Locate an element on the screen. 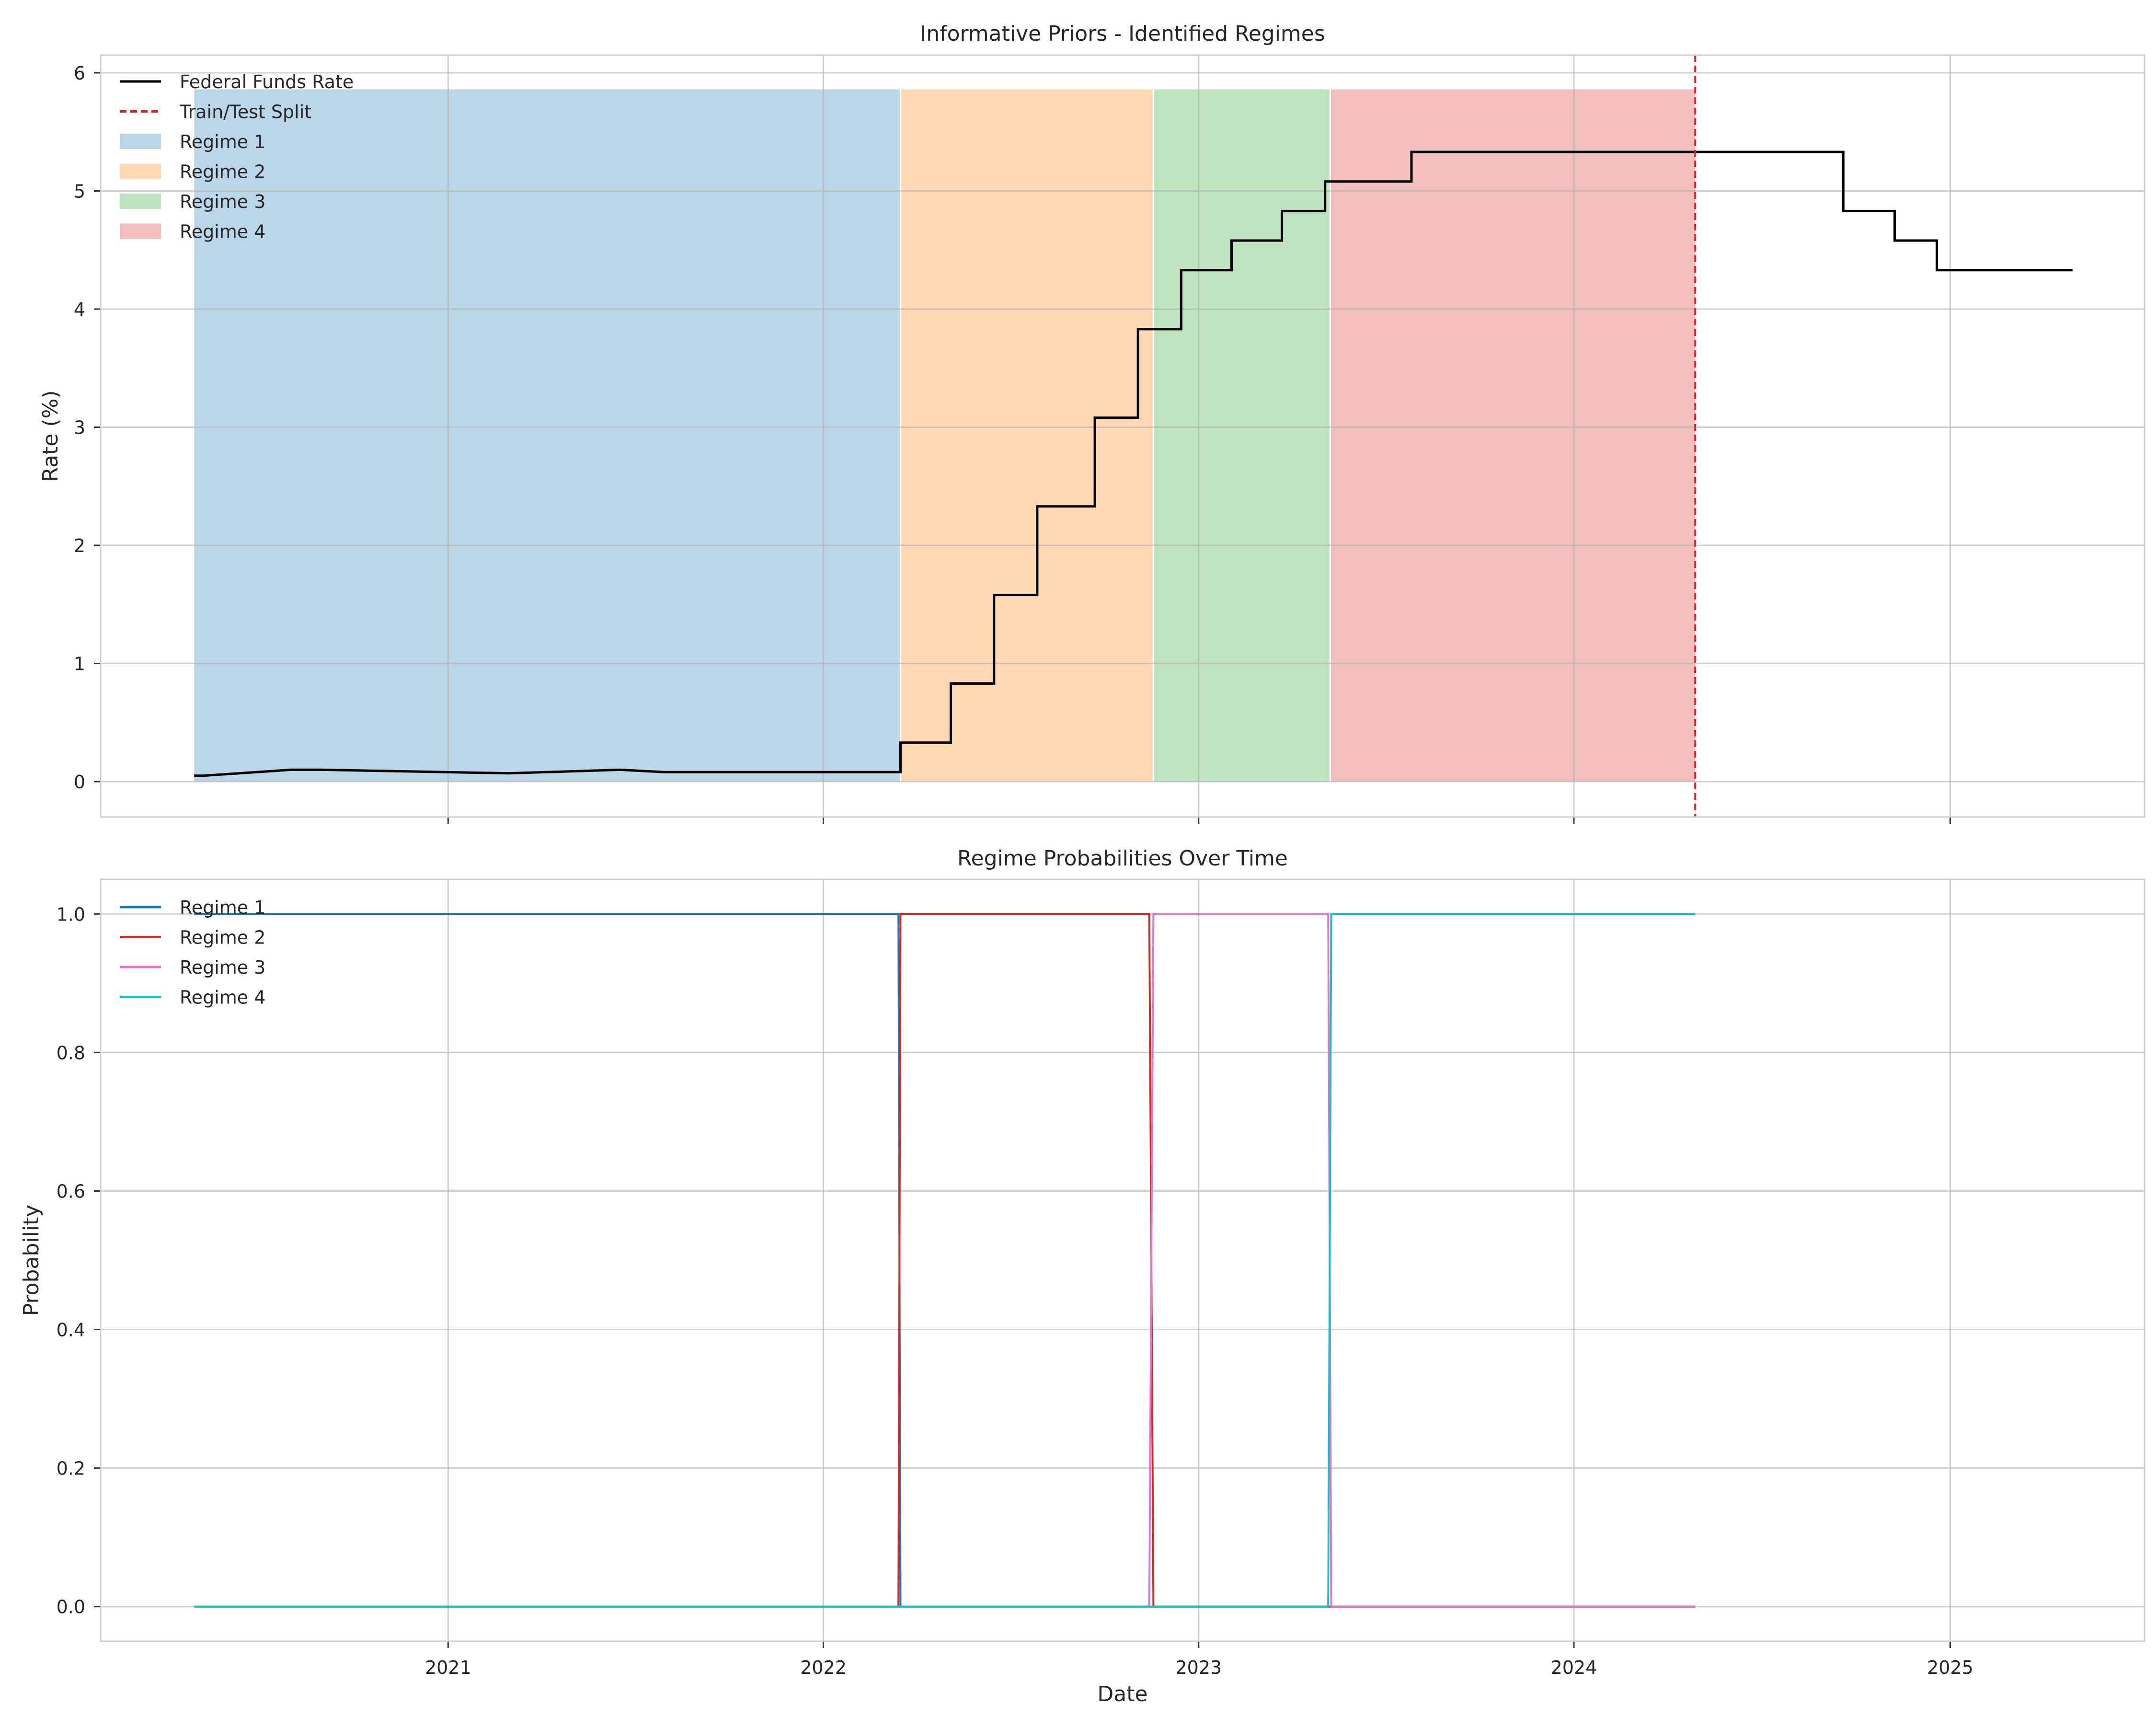  top-y-tick-label: 3 is located at coordinates (79, 427).